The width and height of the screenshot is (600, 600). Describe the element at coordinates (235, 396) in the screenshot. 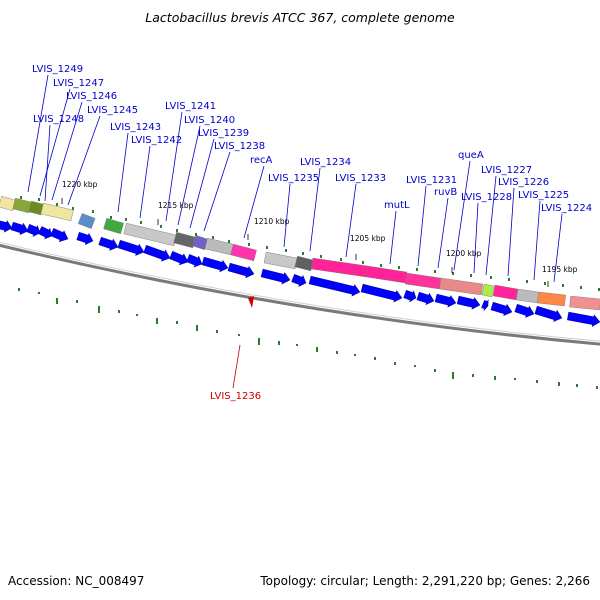

I see `highlight-label: LVIS_1236` at that location.